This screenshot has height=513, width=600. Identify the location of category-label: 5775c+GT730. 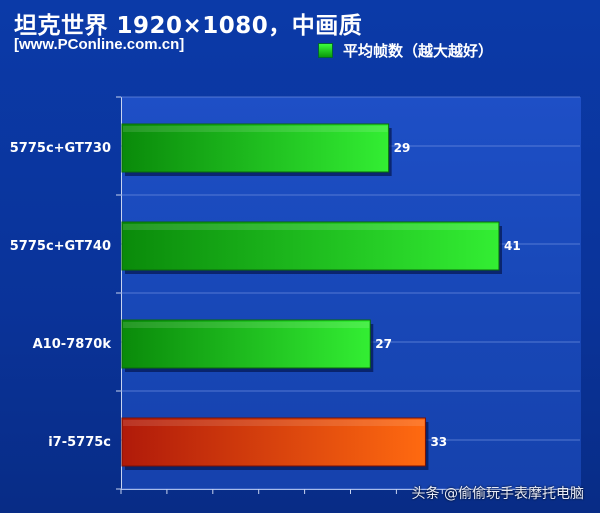
(60, 148).